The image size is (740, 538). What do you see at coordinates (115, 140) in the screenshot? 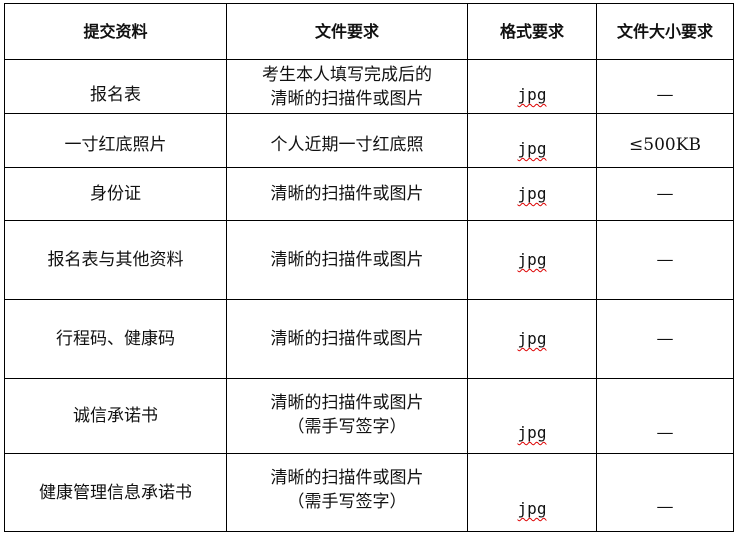
I see `material-cell: 一寸红底照片` at bounding box center [115, 140].